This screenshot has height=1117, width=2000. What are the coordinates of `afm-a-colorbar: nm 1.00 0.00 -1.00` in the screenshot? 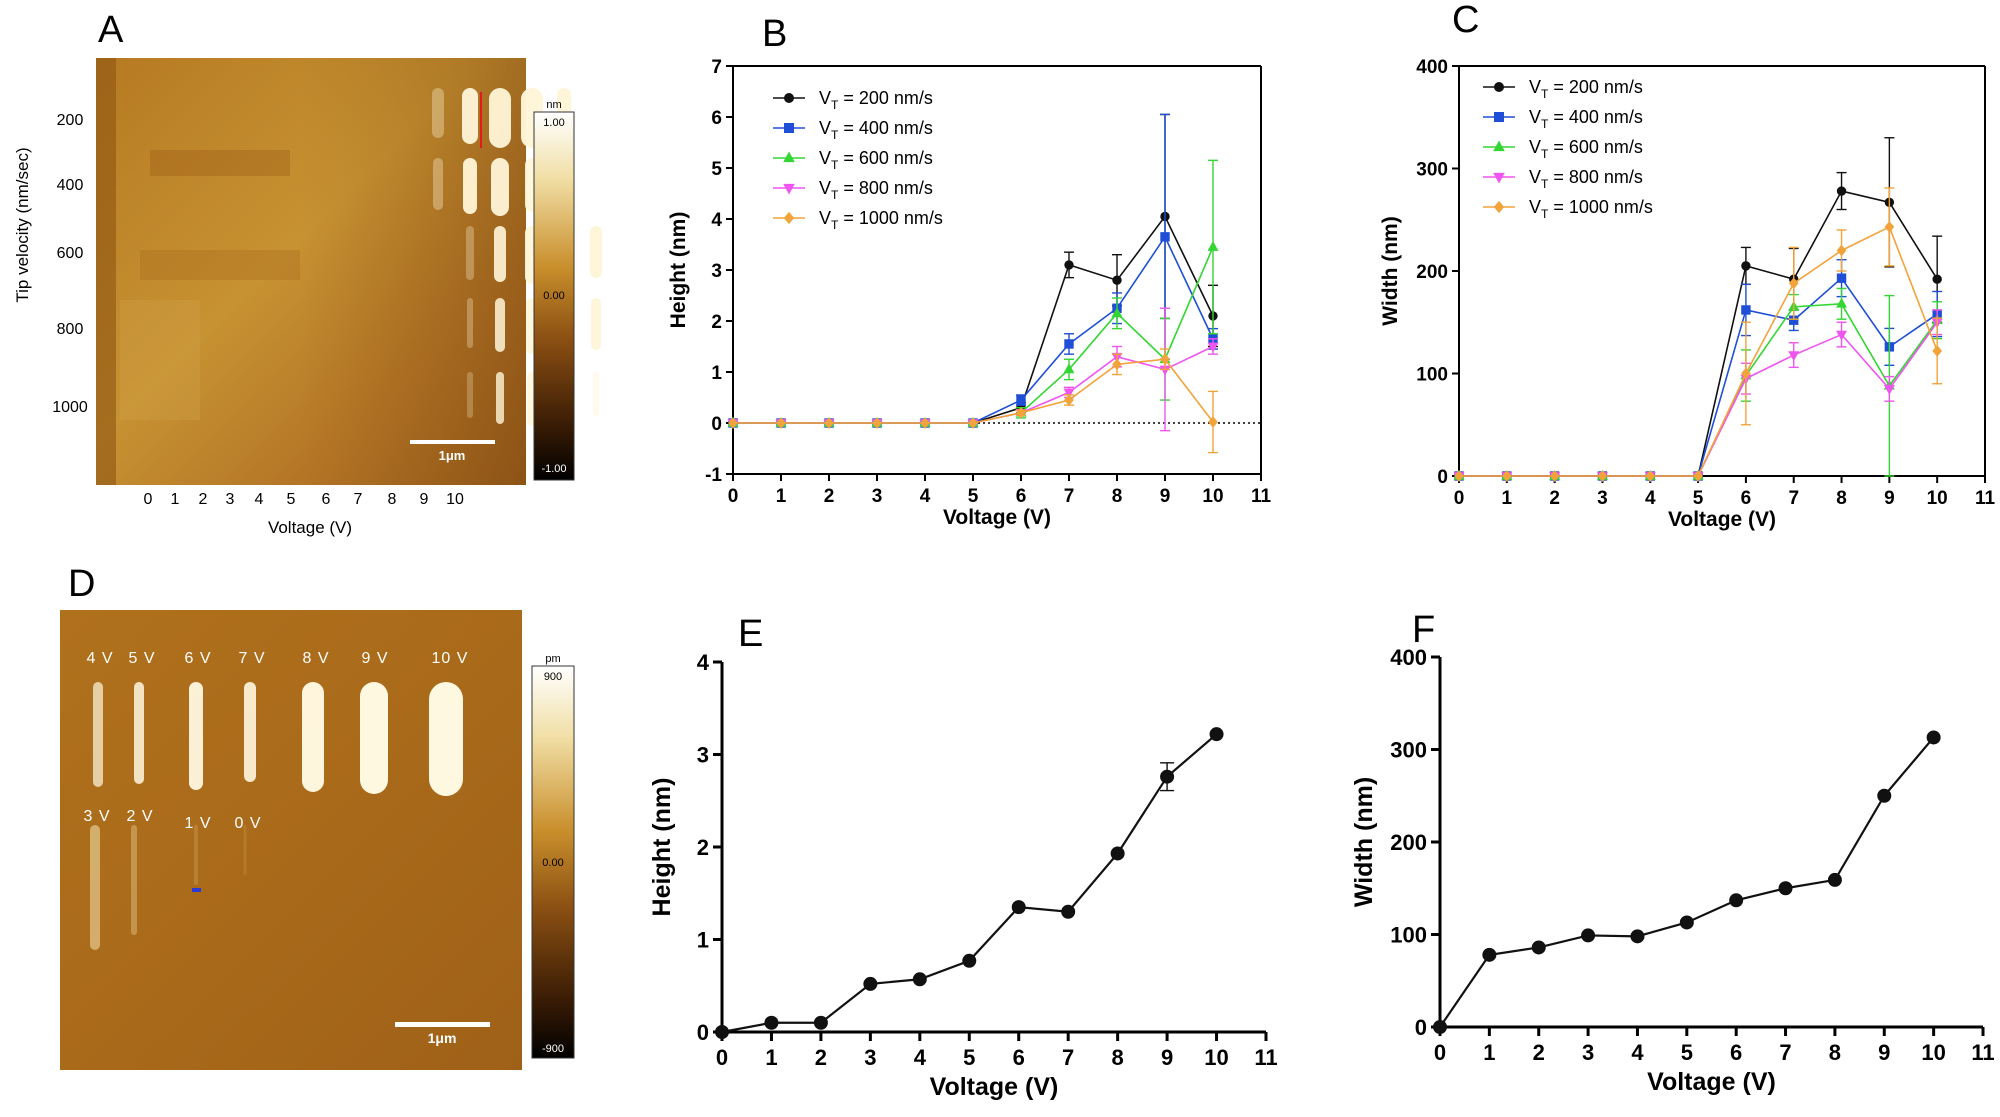 It's located at (554, 290).